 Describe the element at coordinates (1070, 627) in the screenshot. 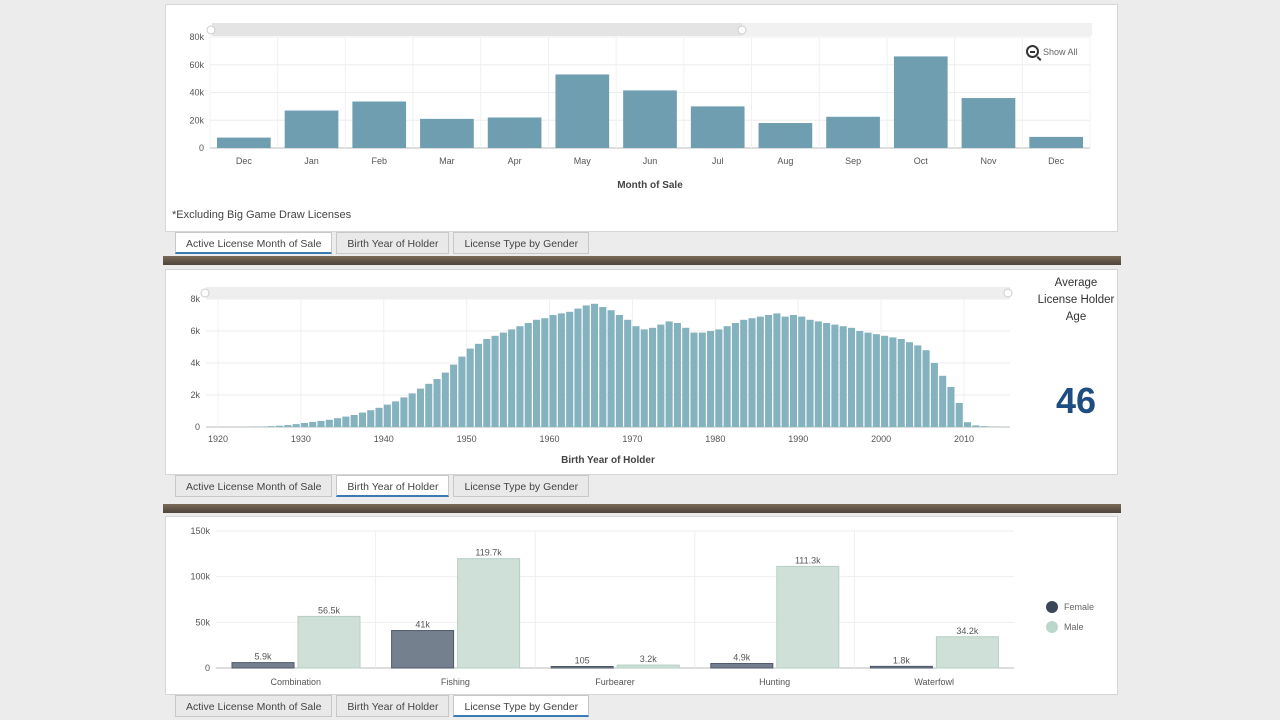

I see `legend-male: Male` at that location.